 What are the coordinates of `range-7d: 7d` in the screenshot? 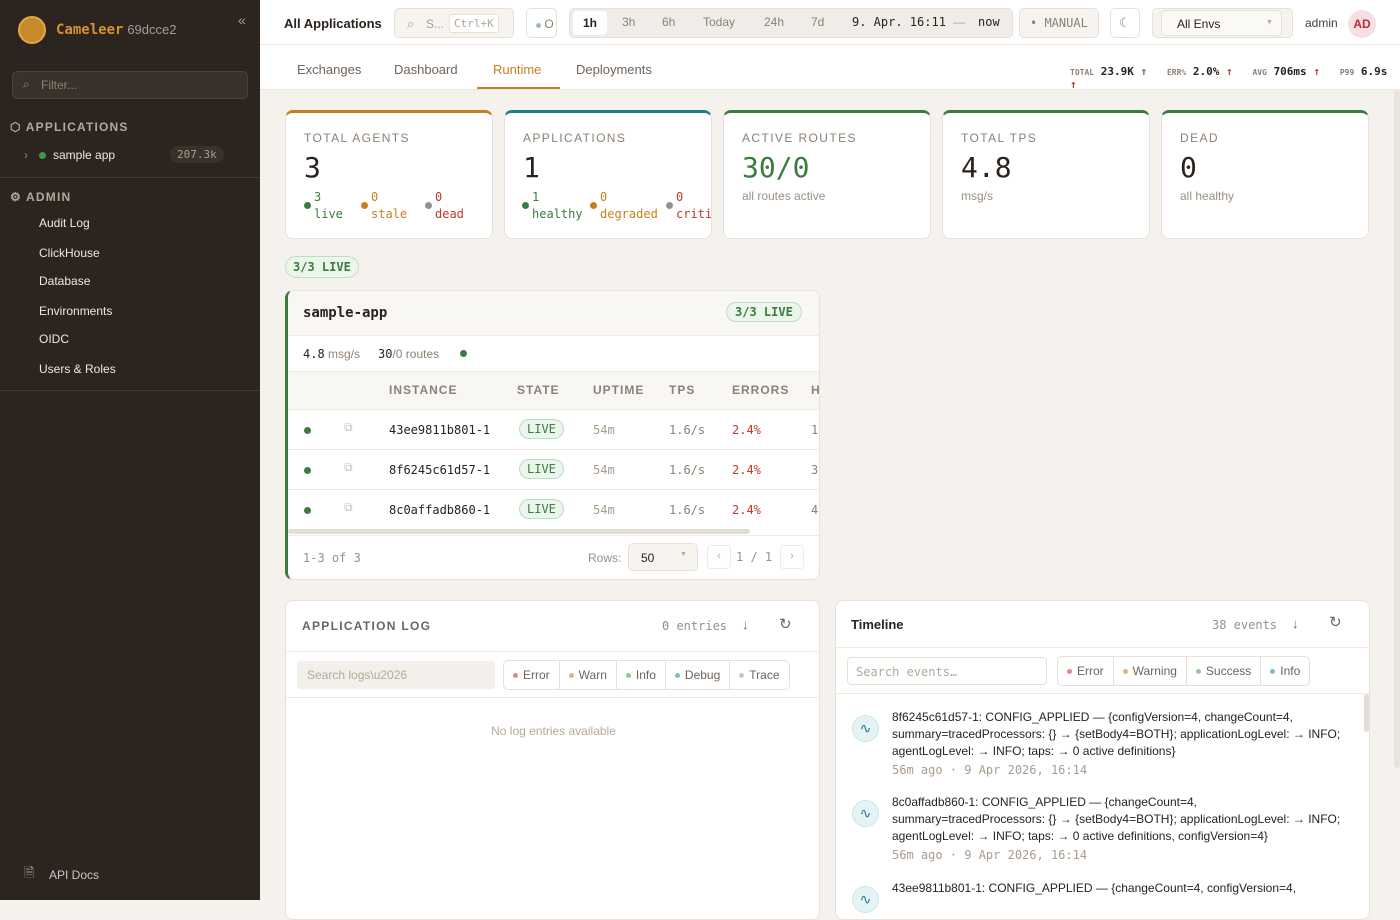 It's located at (818, 22).